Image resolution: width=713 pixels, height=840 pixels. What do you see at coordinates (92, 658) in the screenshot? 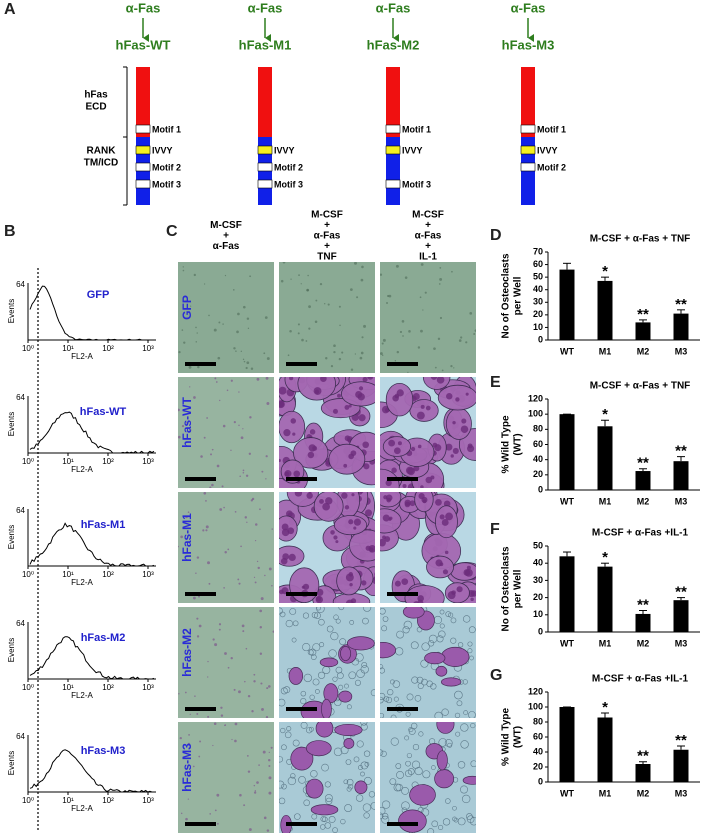
I see `histogram-curve` at bounding box center [92, 658].